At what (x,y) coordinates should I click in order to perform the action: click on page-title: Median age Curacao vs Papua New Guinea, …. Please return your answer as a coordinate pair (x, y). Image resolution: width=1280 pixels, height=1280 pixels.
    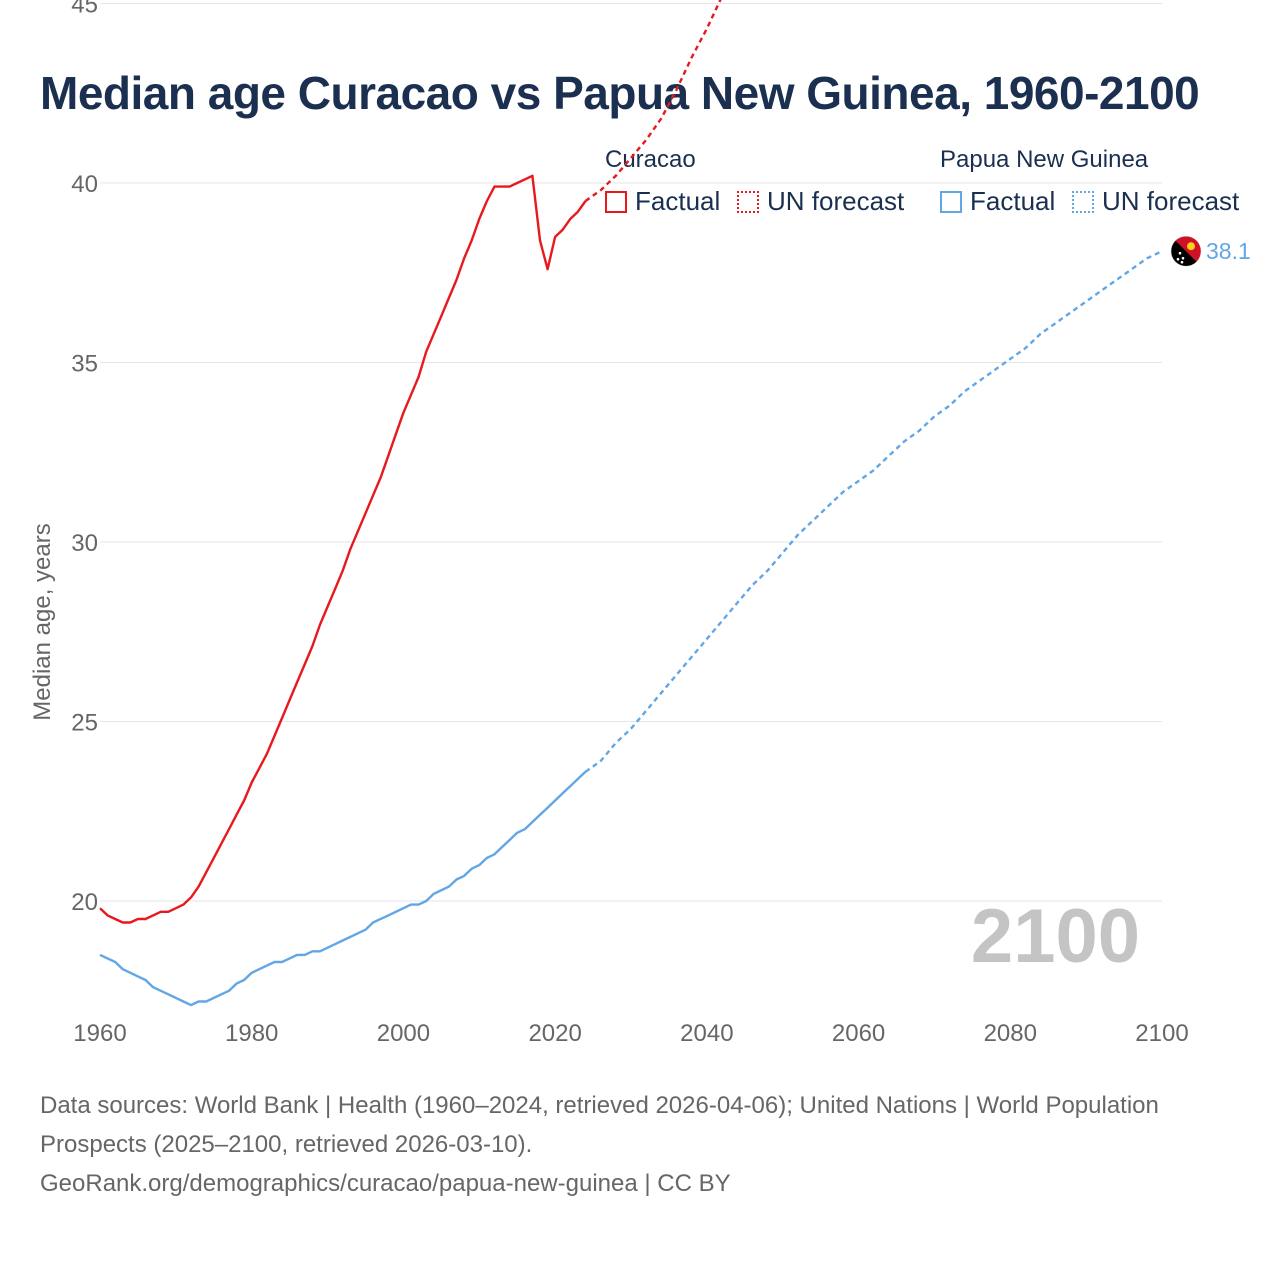
    Looking at the image, I should click on (620, 93).